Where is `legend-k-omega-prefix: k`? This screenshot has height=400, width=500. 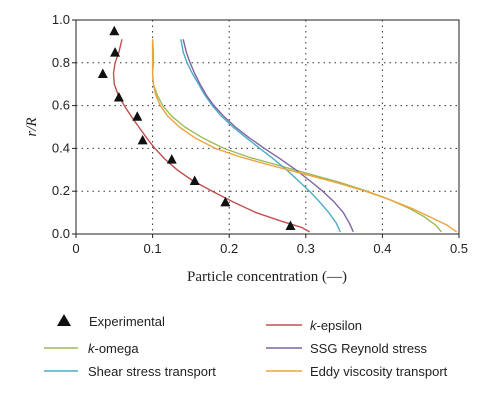 legend-k-omega-prefix: k is located at coordinates (92, 348).